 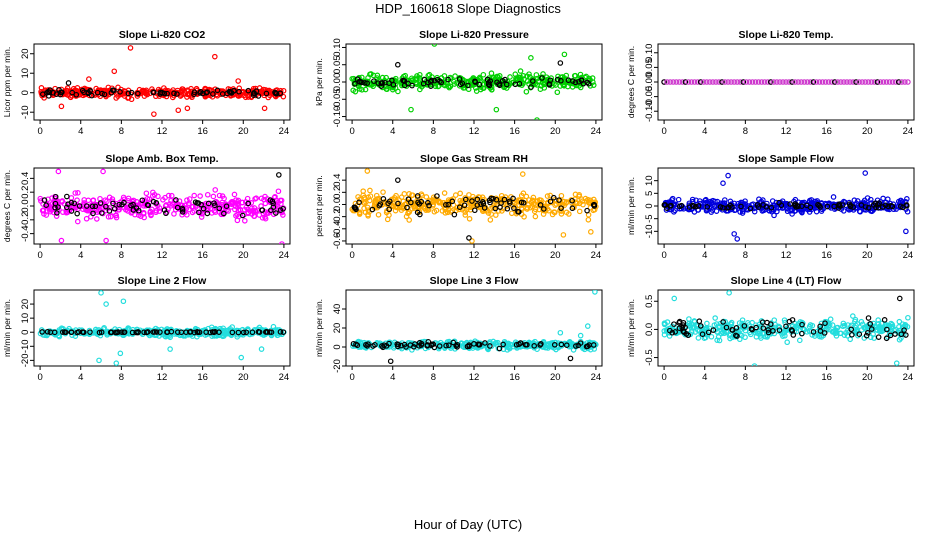 What do you see at coordinates (25, 192) in the screenshot?
I see `y-tick-label: 0.2` at bounding box center [25, 192].